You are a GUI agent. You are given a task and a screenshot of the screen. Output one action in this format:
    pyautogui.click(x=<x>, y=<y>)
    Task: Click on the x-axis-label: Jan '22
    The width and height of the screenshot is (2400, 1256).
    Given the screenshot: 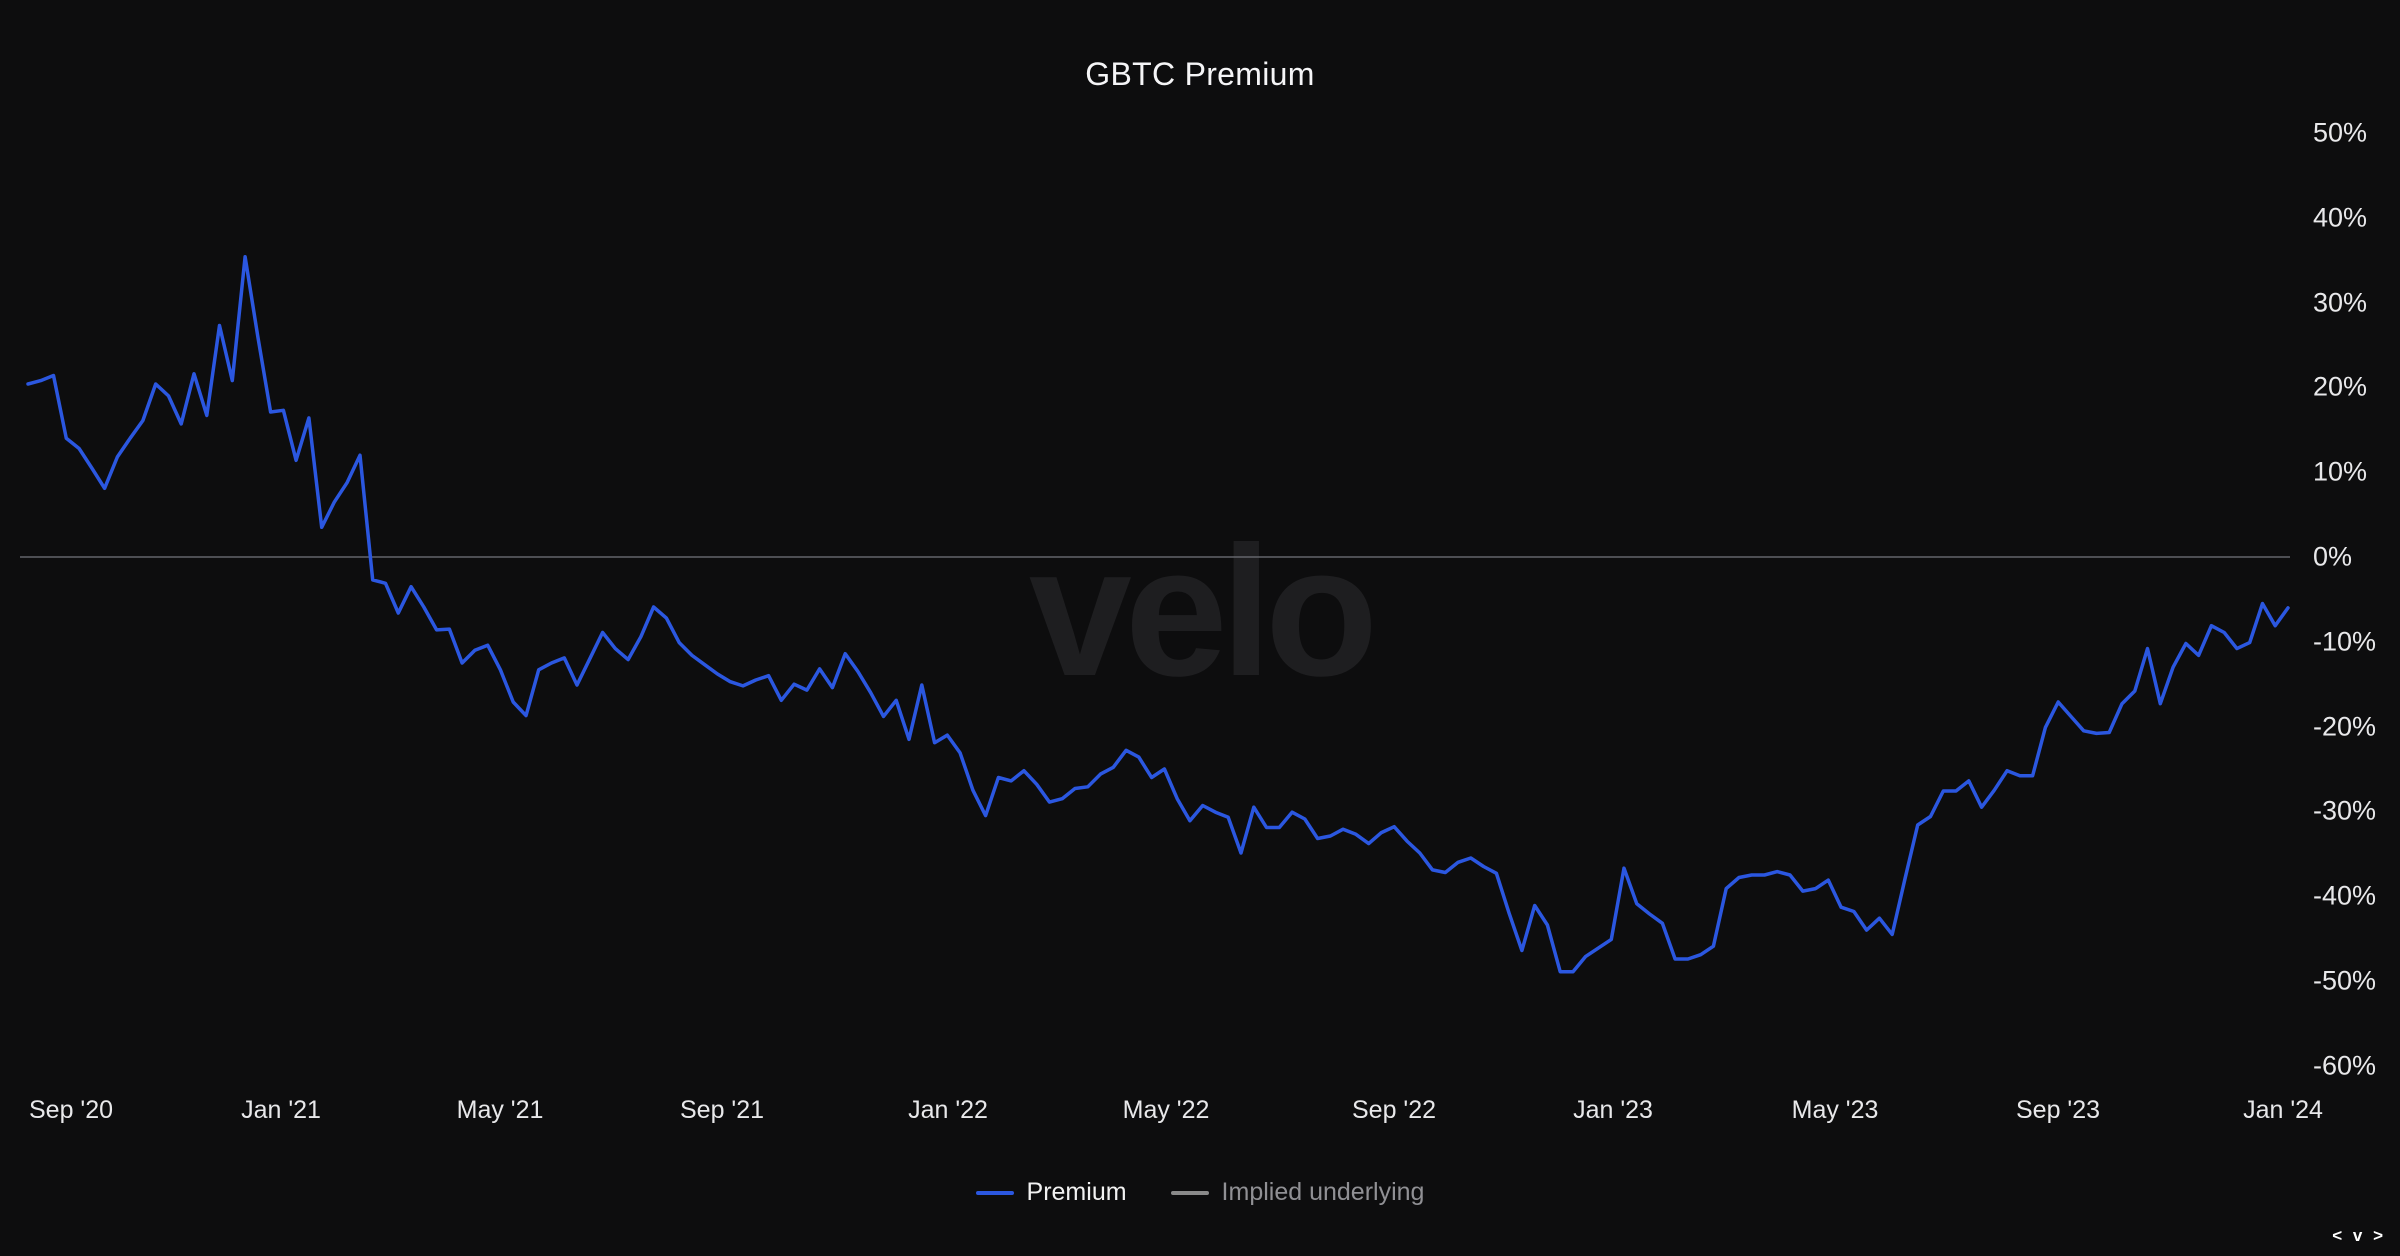 What is the action you would take?
    pyautogui.click(x=948, y=1110)
    